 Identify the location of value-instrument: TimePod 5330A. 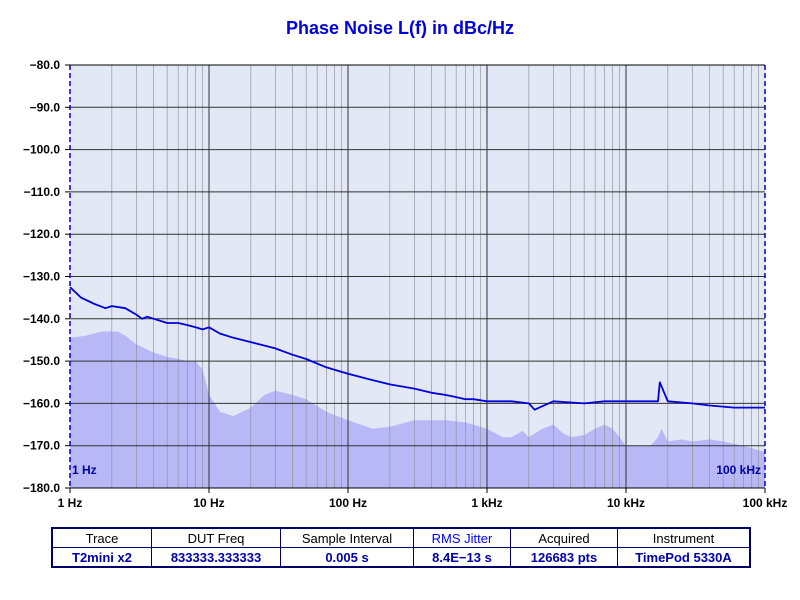
(684, 557).